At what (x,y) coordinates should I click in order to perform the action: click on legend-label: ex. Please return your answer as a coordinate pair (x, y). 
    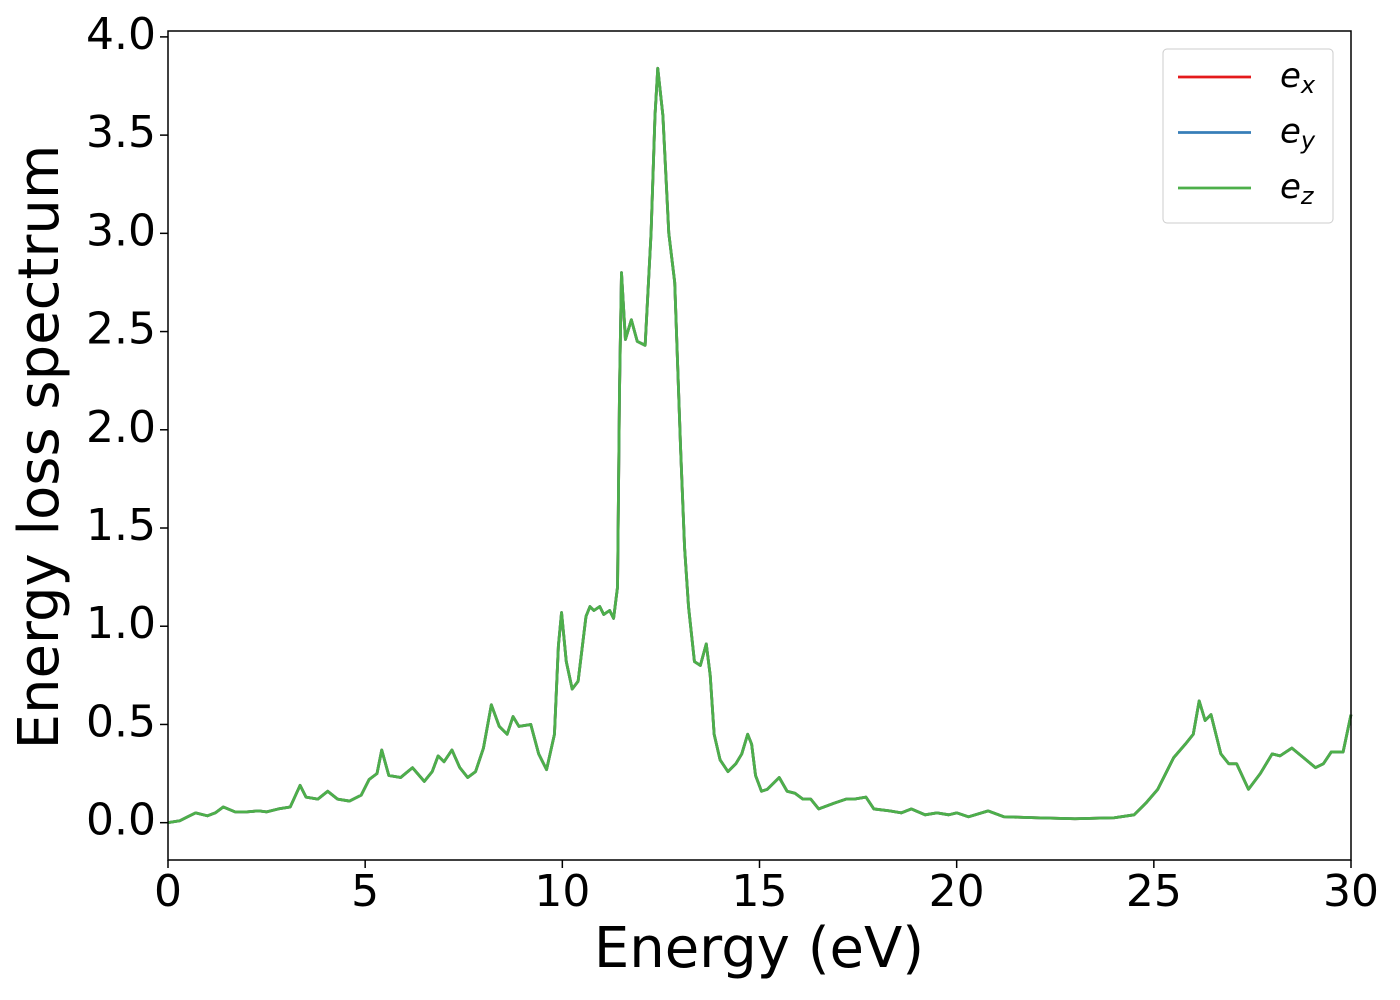
    Looking at the image, I should click on (1298, 78).